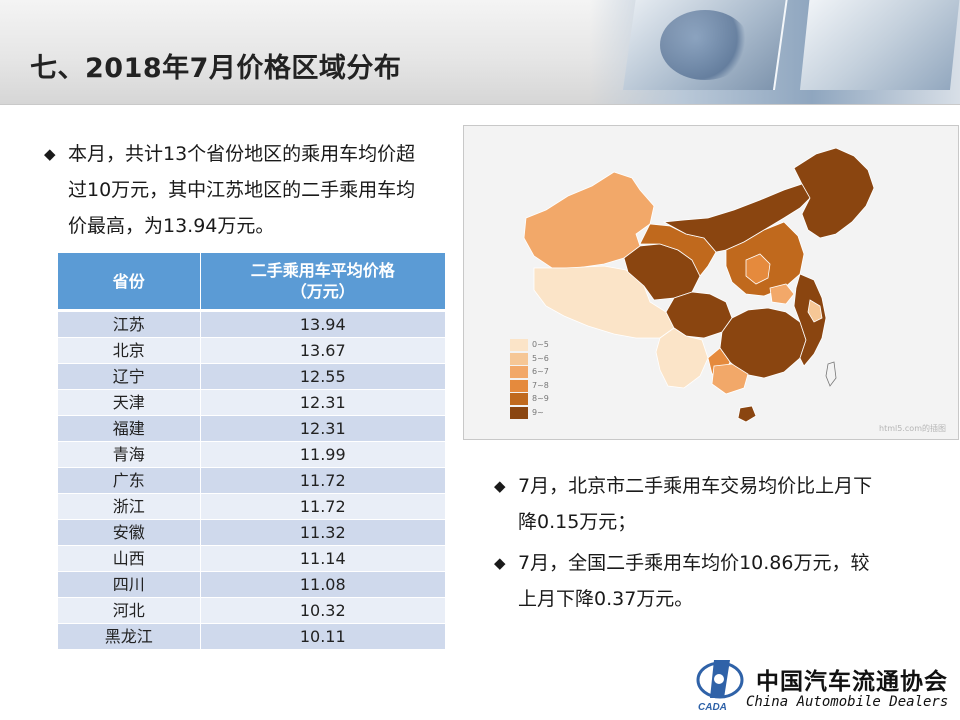 The width and height of the screenshot is (960, 720). What do you see at coordinates (589, 220) in the screenshot?
I see `region-xinjiang` at bounding box center [589, 220].